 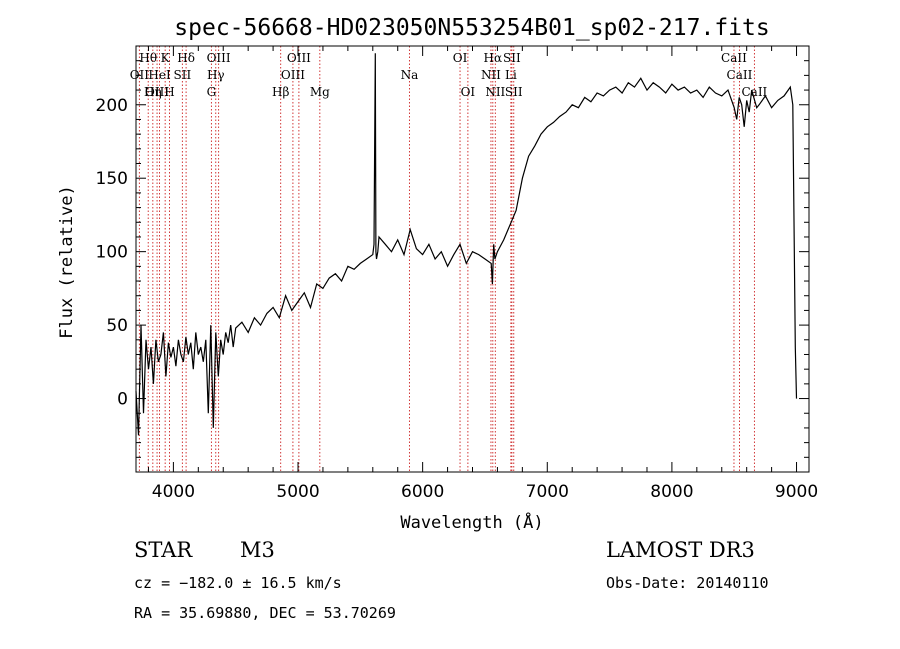 I want to click on survey-name: LAMOST DR3, so click(x=680, y=550).